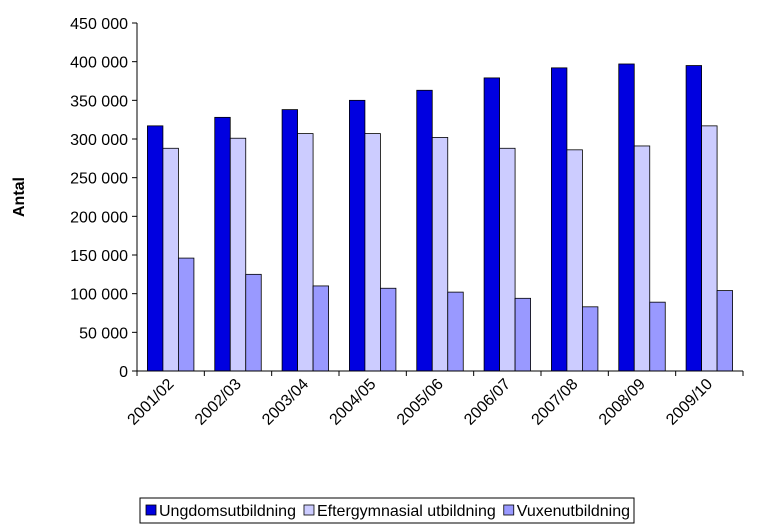 Image resolution: width=760 pixels, height=531 pixels. I want to click on x-tick-label: 2008/09, so click(622, 402).